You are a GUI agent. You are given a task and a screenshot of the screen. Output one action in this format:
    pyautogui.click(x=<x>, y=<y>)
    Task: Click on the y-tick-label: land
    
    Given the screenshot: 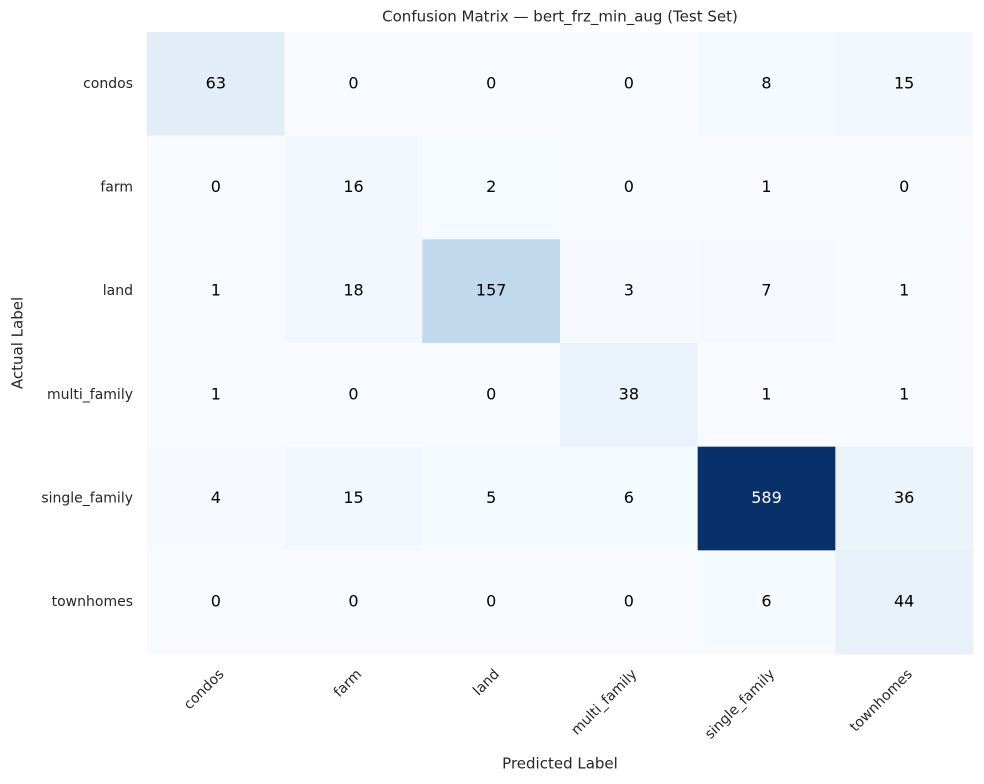 What is the action you would take?
    pyautogui.click(x=118, y=291)
    